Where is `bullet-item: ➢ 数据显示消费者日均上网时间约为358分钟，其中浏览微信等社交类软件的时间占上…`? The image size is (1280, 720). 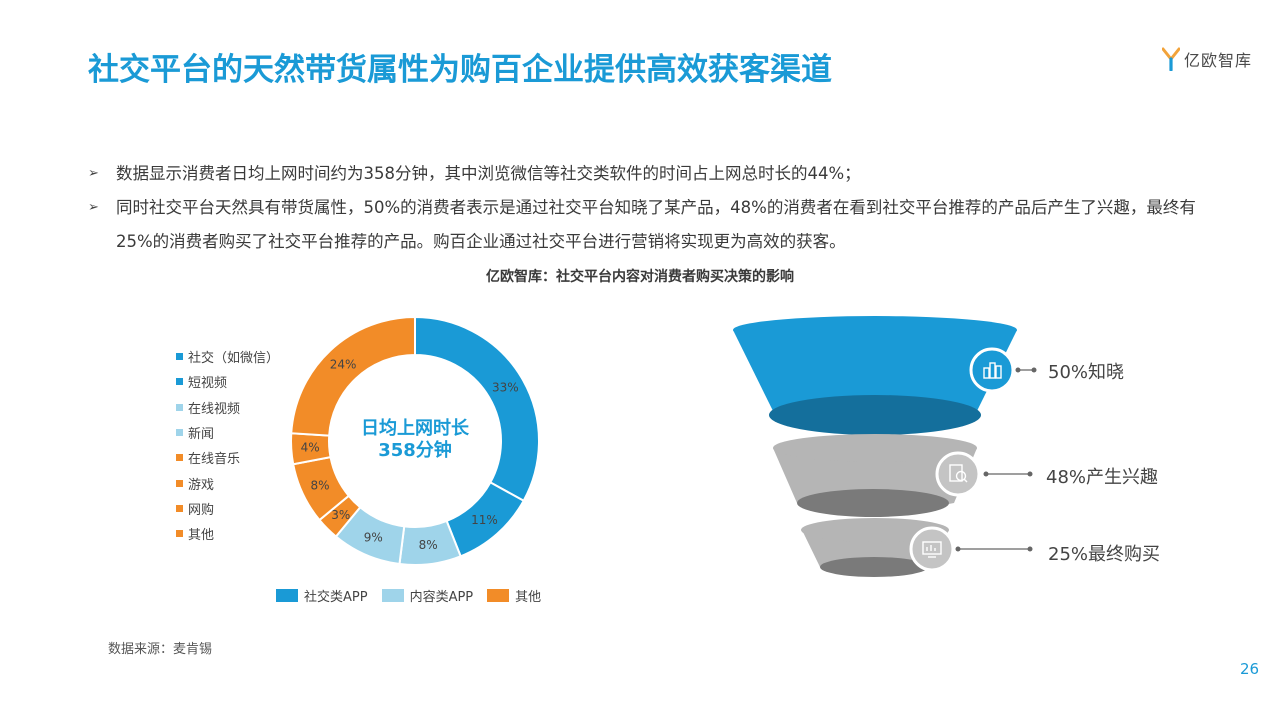
bullet-item: ➢ 数据显示消费者日均上网时间约为358分钟，其中浏览微信等社交类软件的时间占上… is located at coordinates (648, 174).